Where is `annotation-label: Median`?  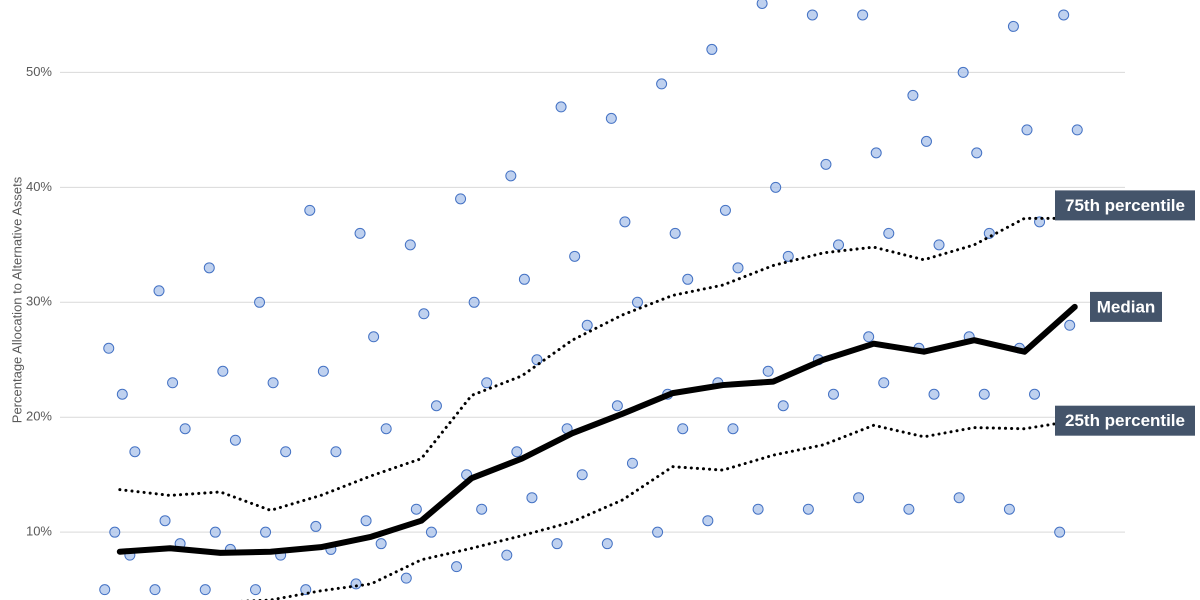 annotation-label: Median is located at coordinates (1126, 306).